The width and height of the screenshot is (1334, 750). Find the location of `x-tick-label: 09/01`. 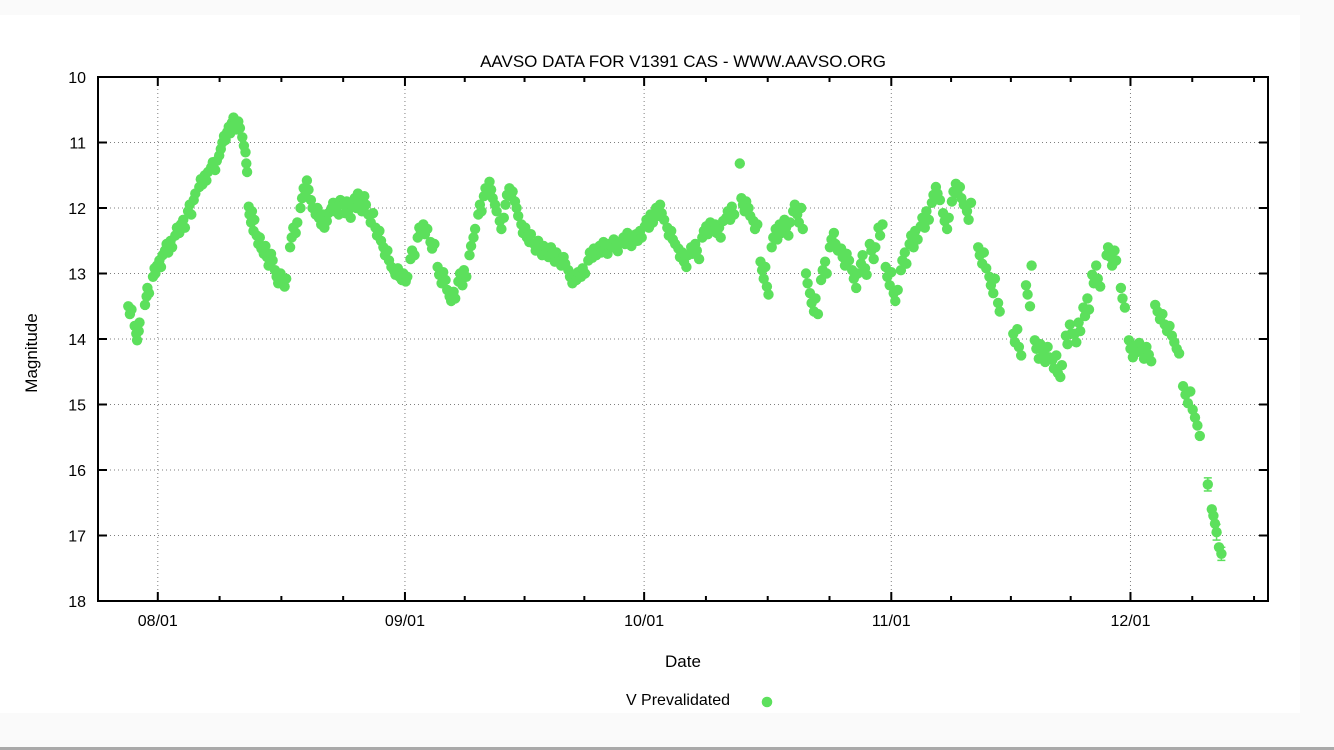

x-tick-label: 09/01 is located at coordinates (405, 621).